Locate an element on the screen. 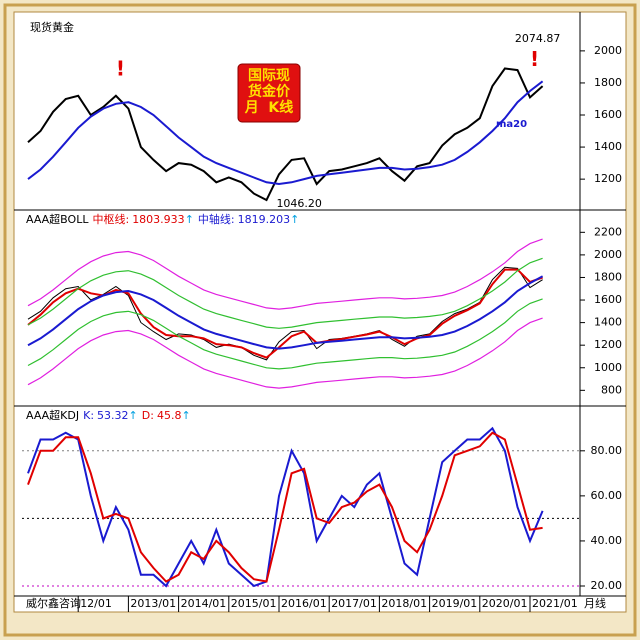 Image resolution: width=640 pixels, height=640 pixels. y-tick-label: 1000 is located at coordinates (608, 367).